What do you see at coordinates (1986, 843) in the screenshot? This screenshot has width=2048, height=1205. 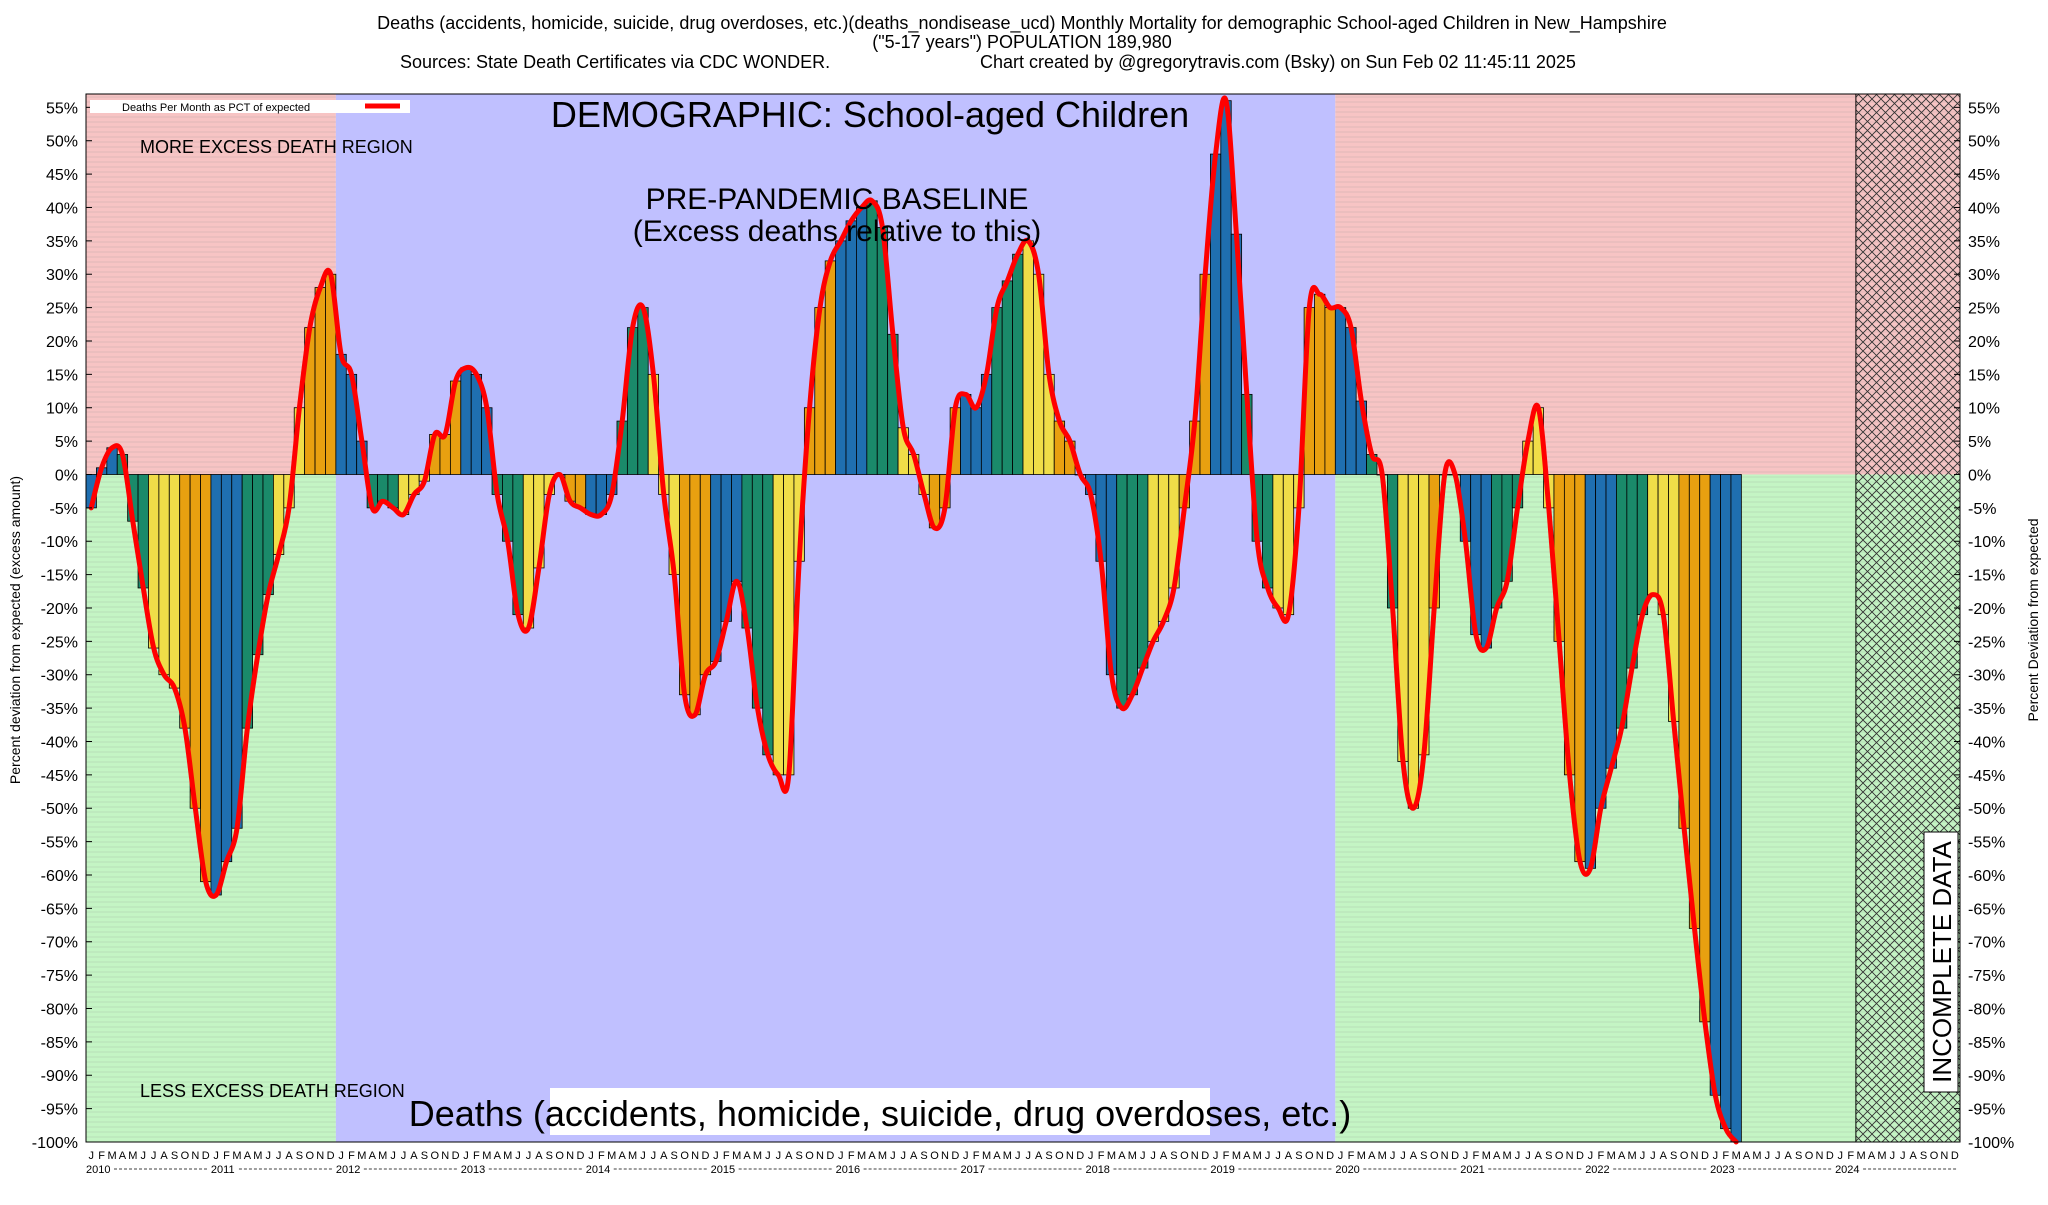 I see `y-tick-label-right: -55%` at bounding box center [1986, 843].